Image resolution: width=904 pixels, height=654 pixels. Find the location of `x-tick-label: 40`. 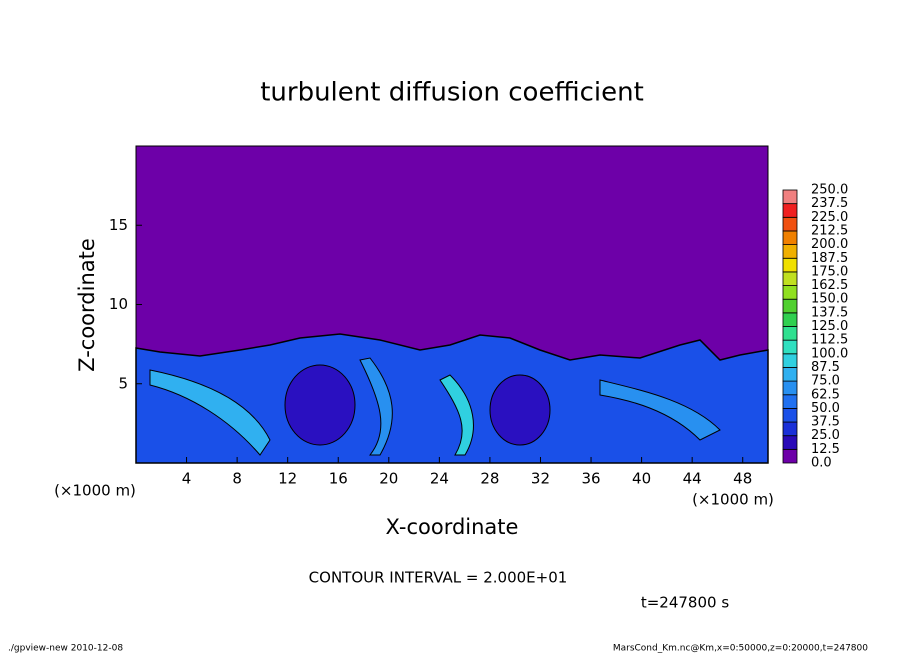

x-tick-label: 40 is located at coordinates (641, 479).